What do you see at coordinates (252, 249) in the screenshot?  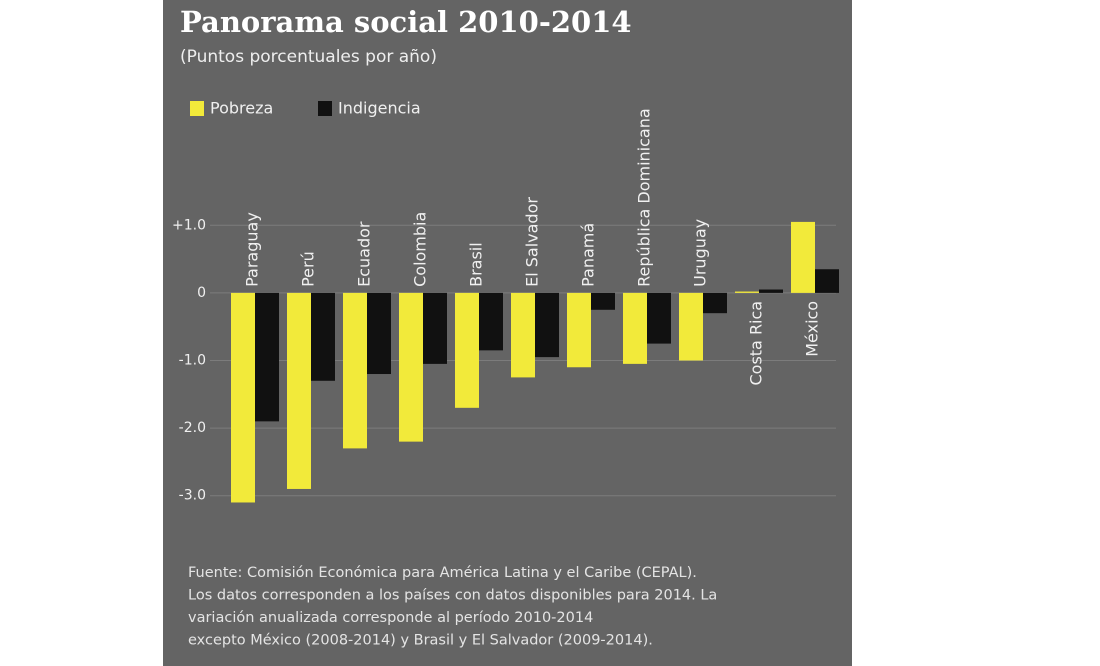 I see `x-category-label: Paraguay` at bounding box center [252, 249].